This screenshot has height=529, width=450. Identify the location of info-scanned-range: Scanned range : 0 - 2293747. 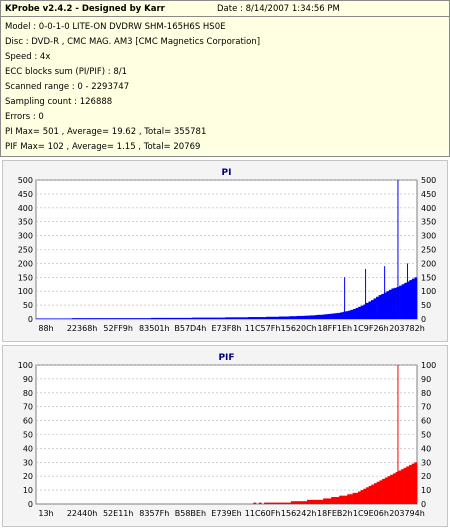
(67, 87).